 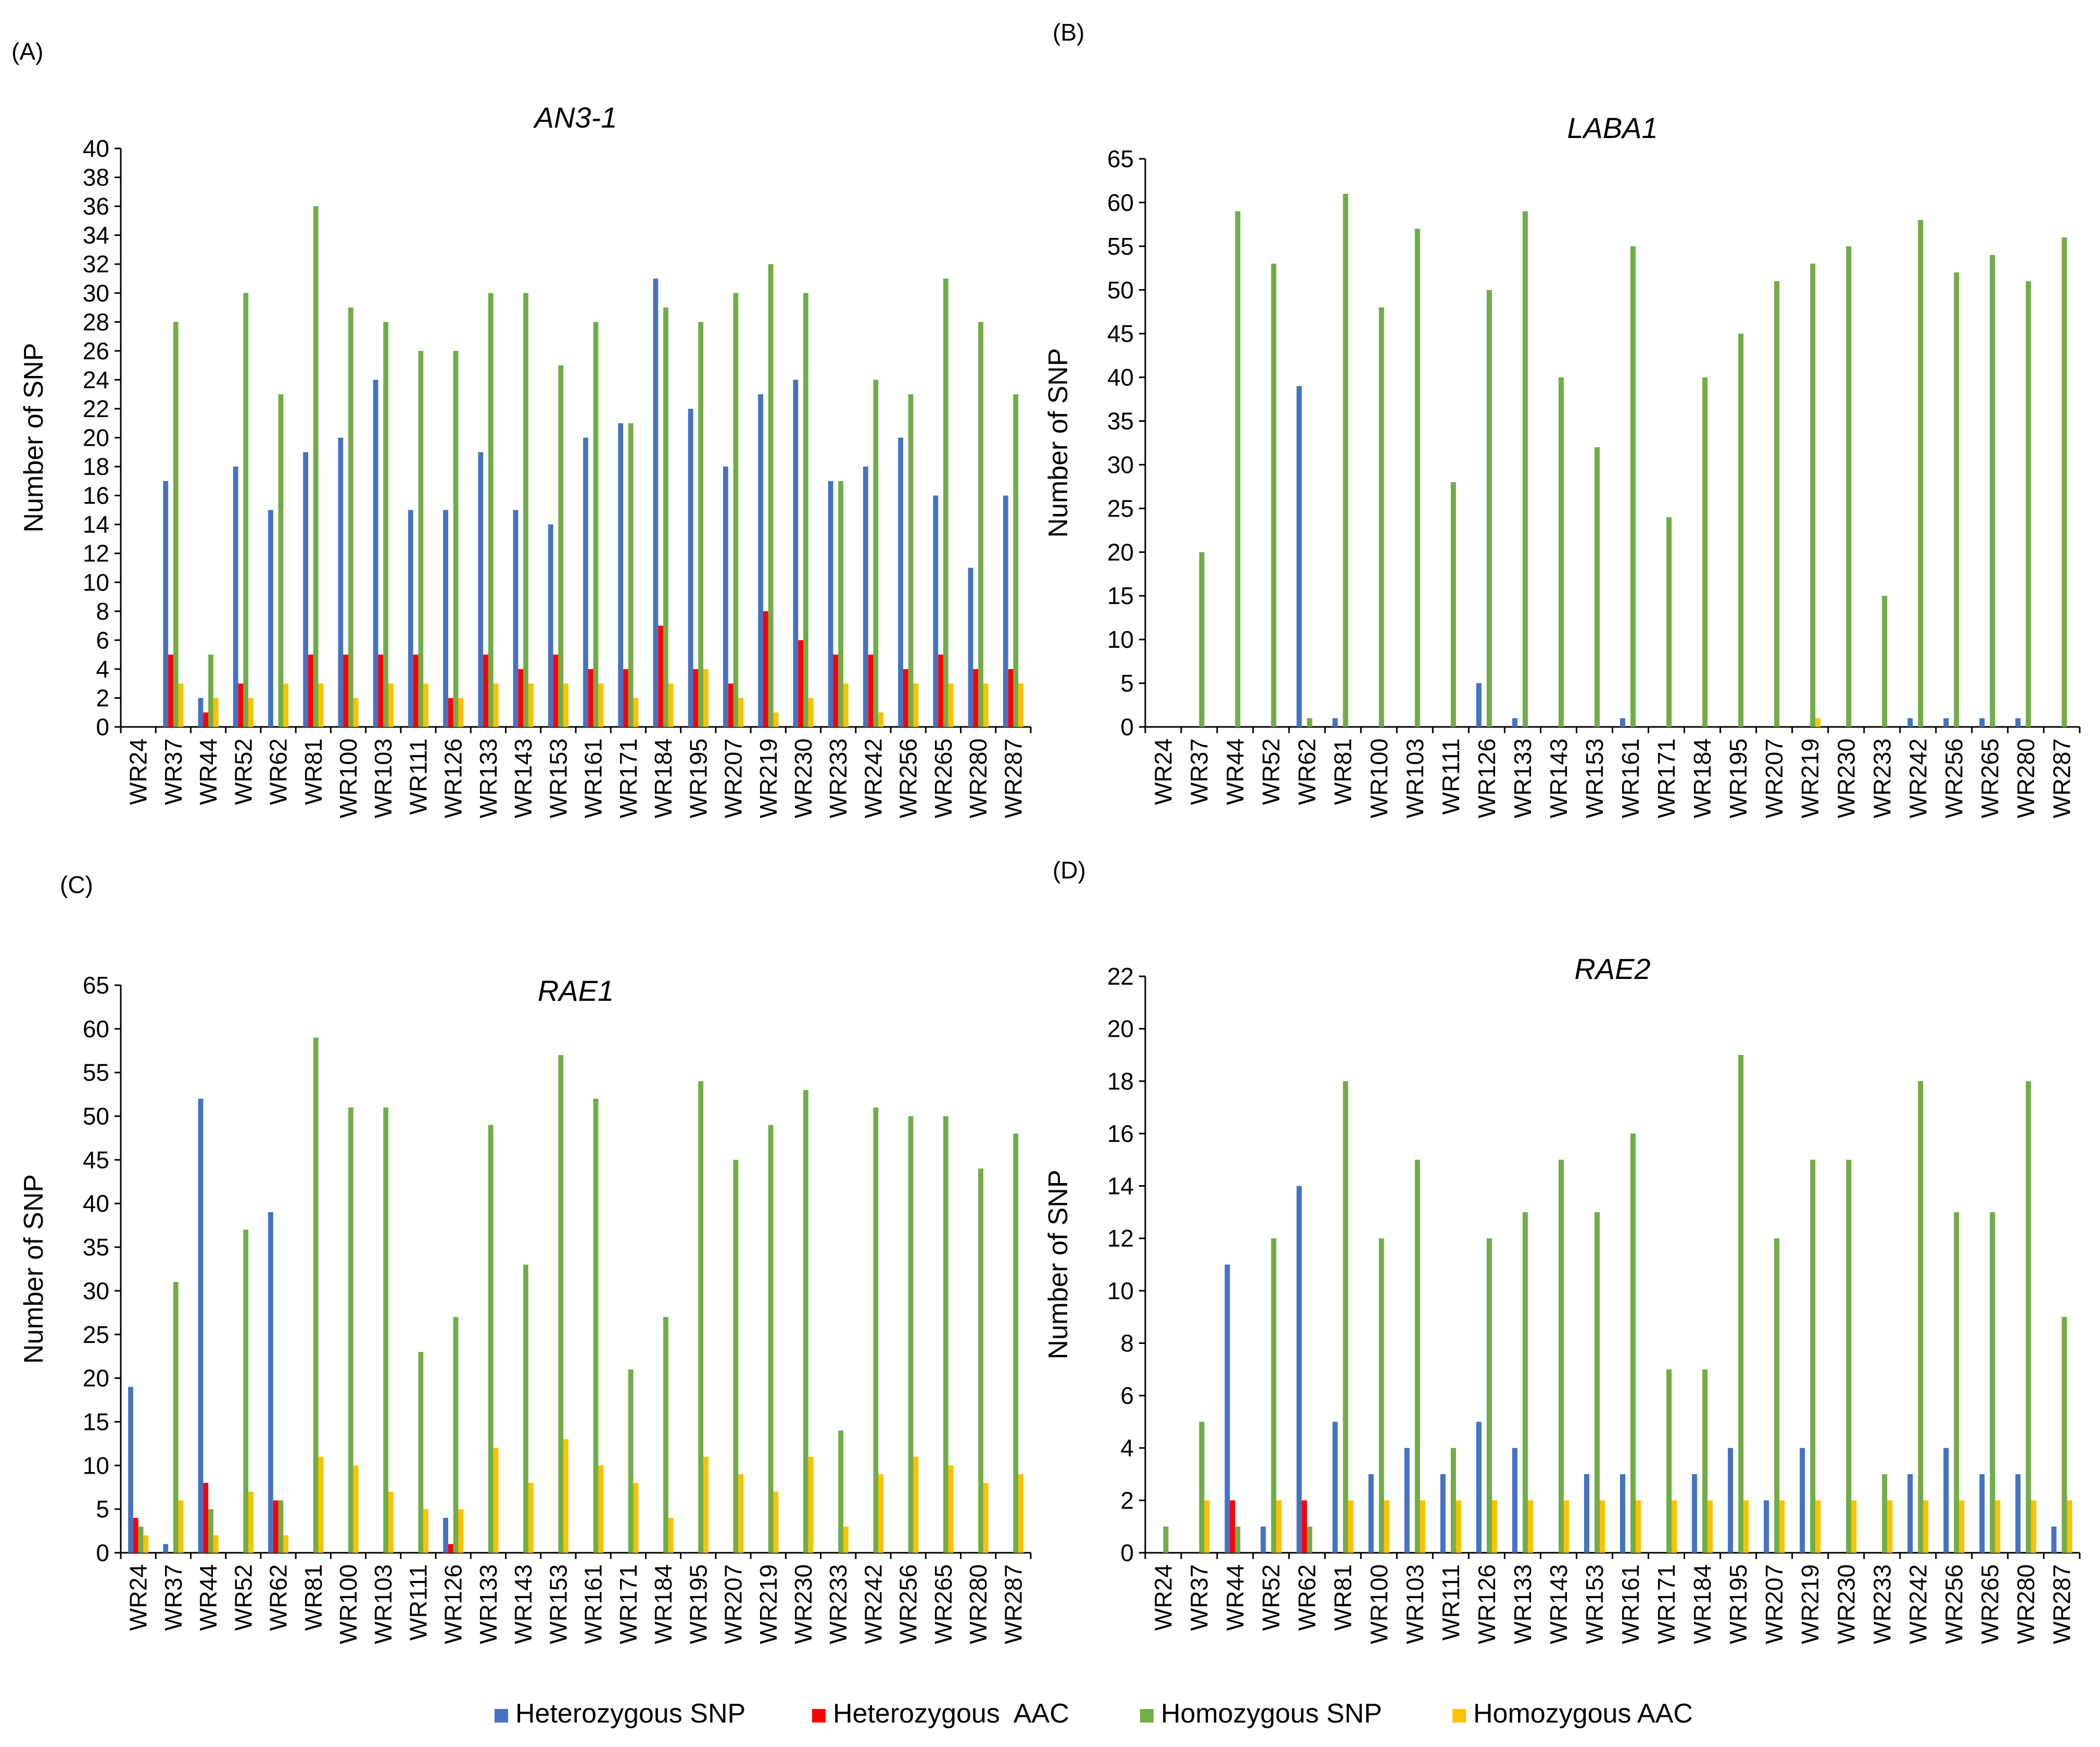 I want to click on y-tick-label: 45, so click(x=1120, y=334).